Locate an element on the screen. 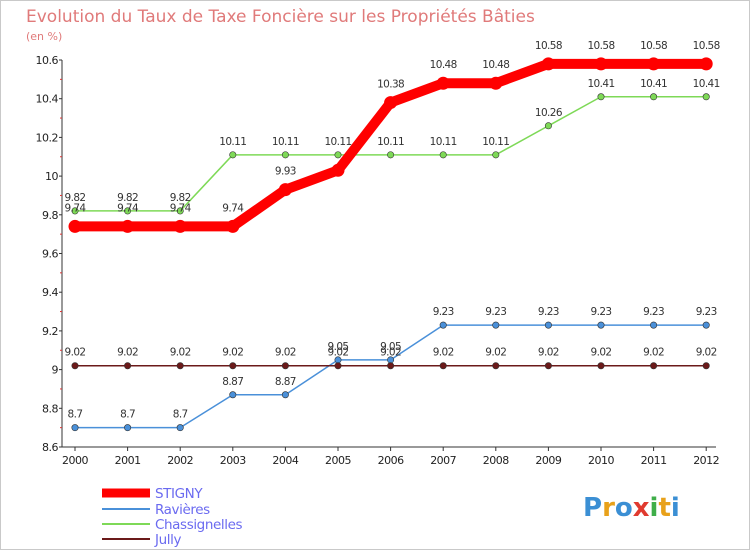 This screenshot has height=550, width=750. y-tick-label: 10.6 is located at coordinates (47, 60).